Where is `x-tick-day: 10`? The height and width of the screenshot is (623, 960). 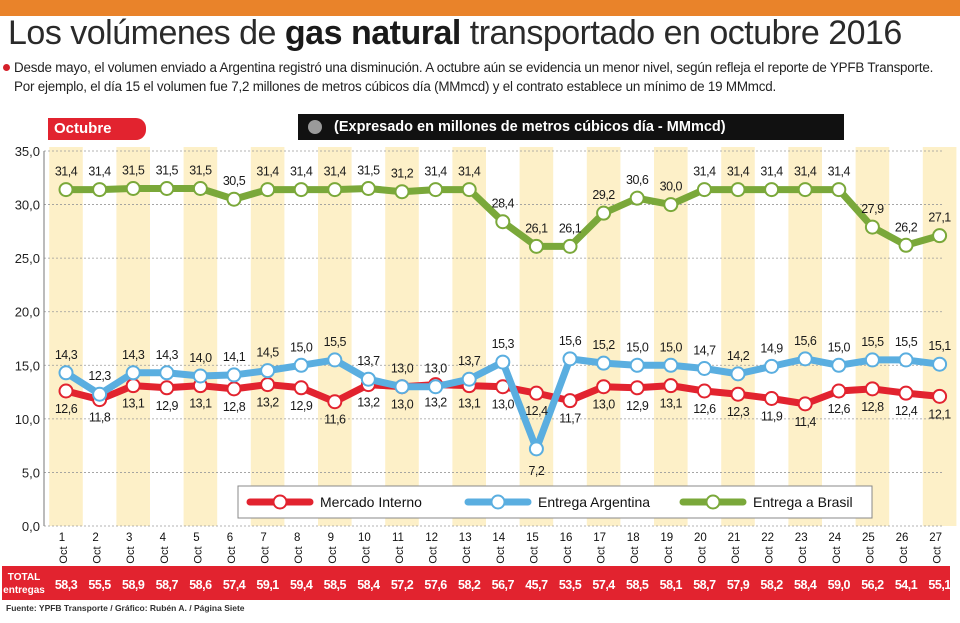 x-tick-day: 10 is located at coordinates (364, 538).